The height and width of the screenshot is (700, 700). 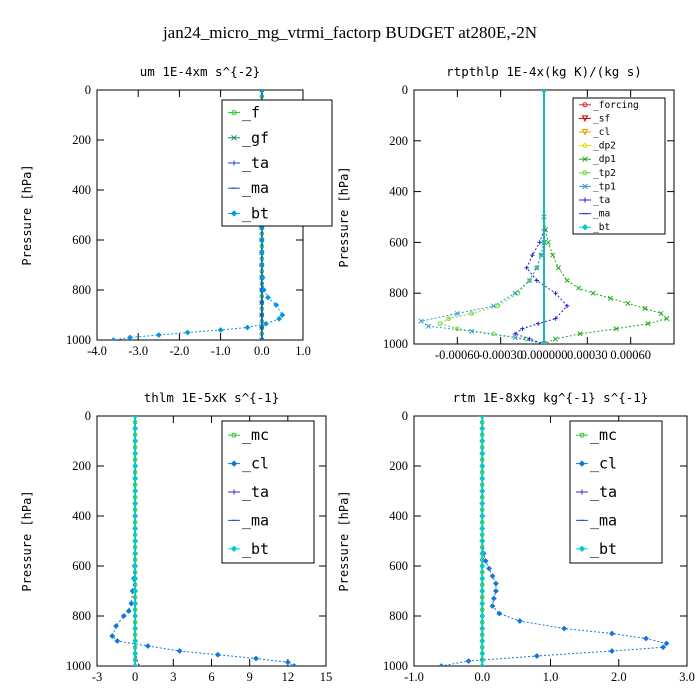 What do you see at coordinates (587, 355) in the screenshot?
I see `x-tick-label: 0.00030` at bounding box center [587, 355].